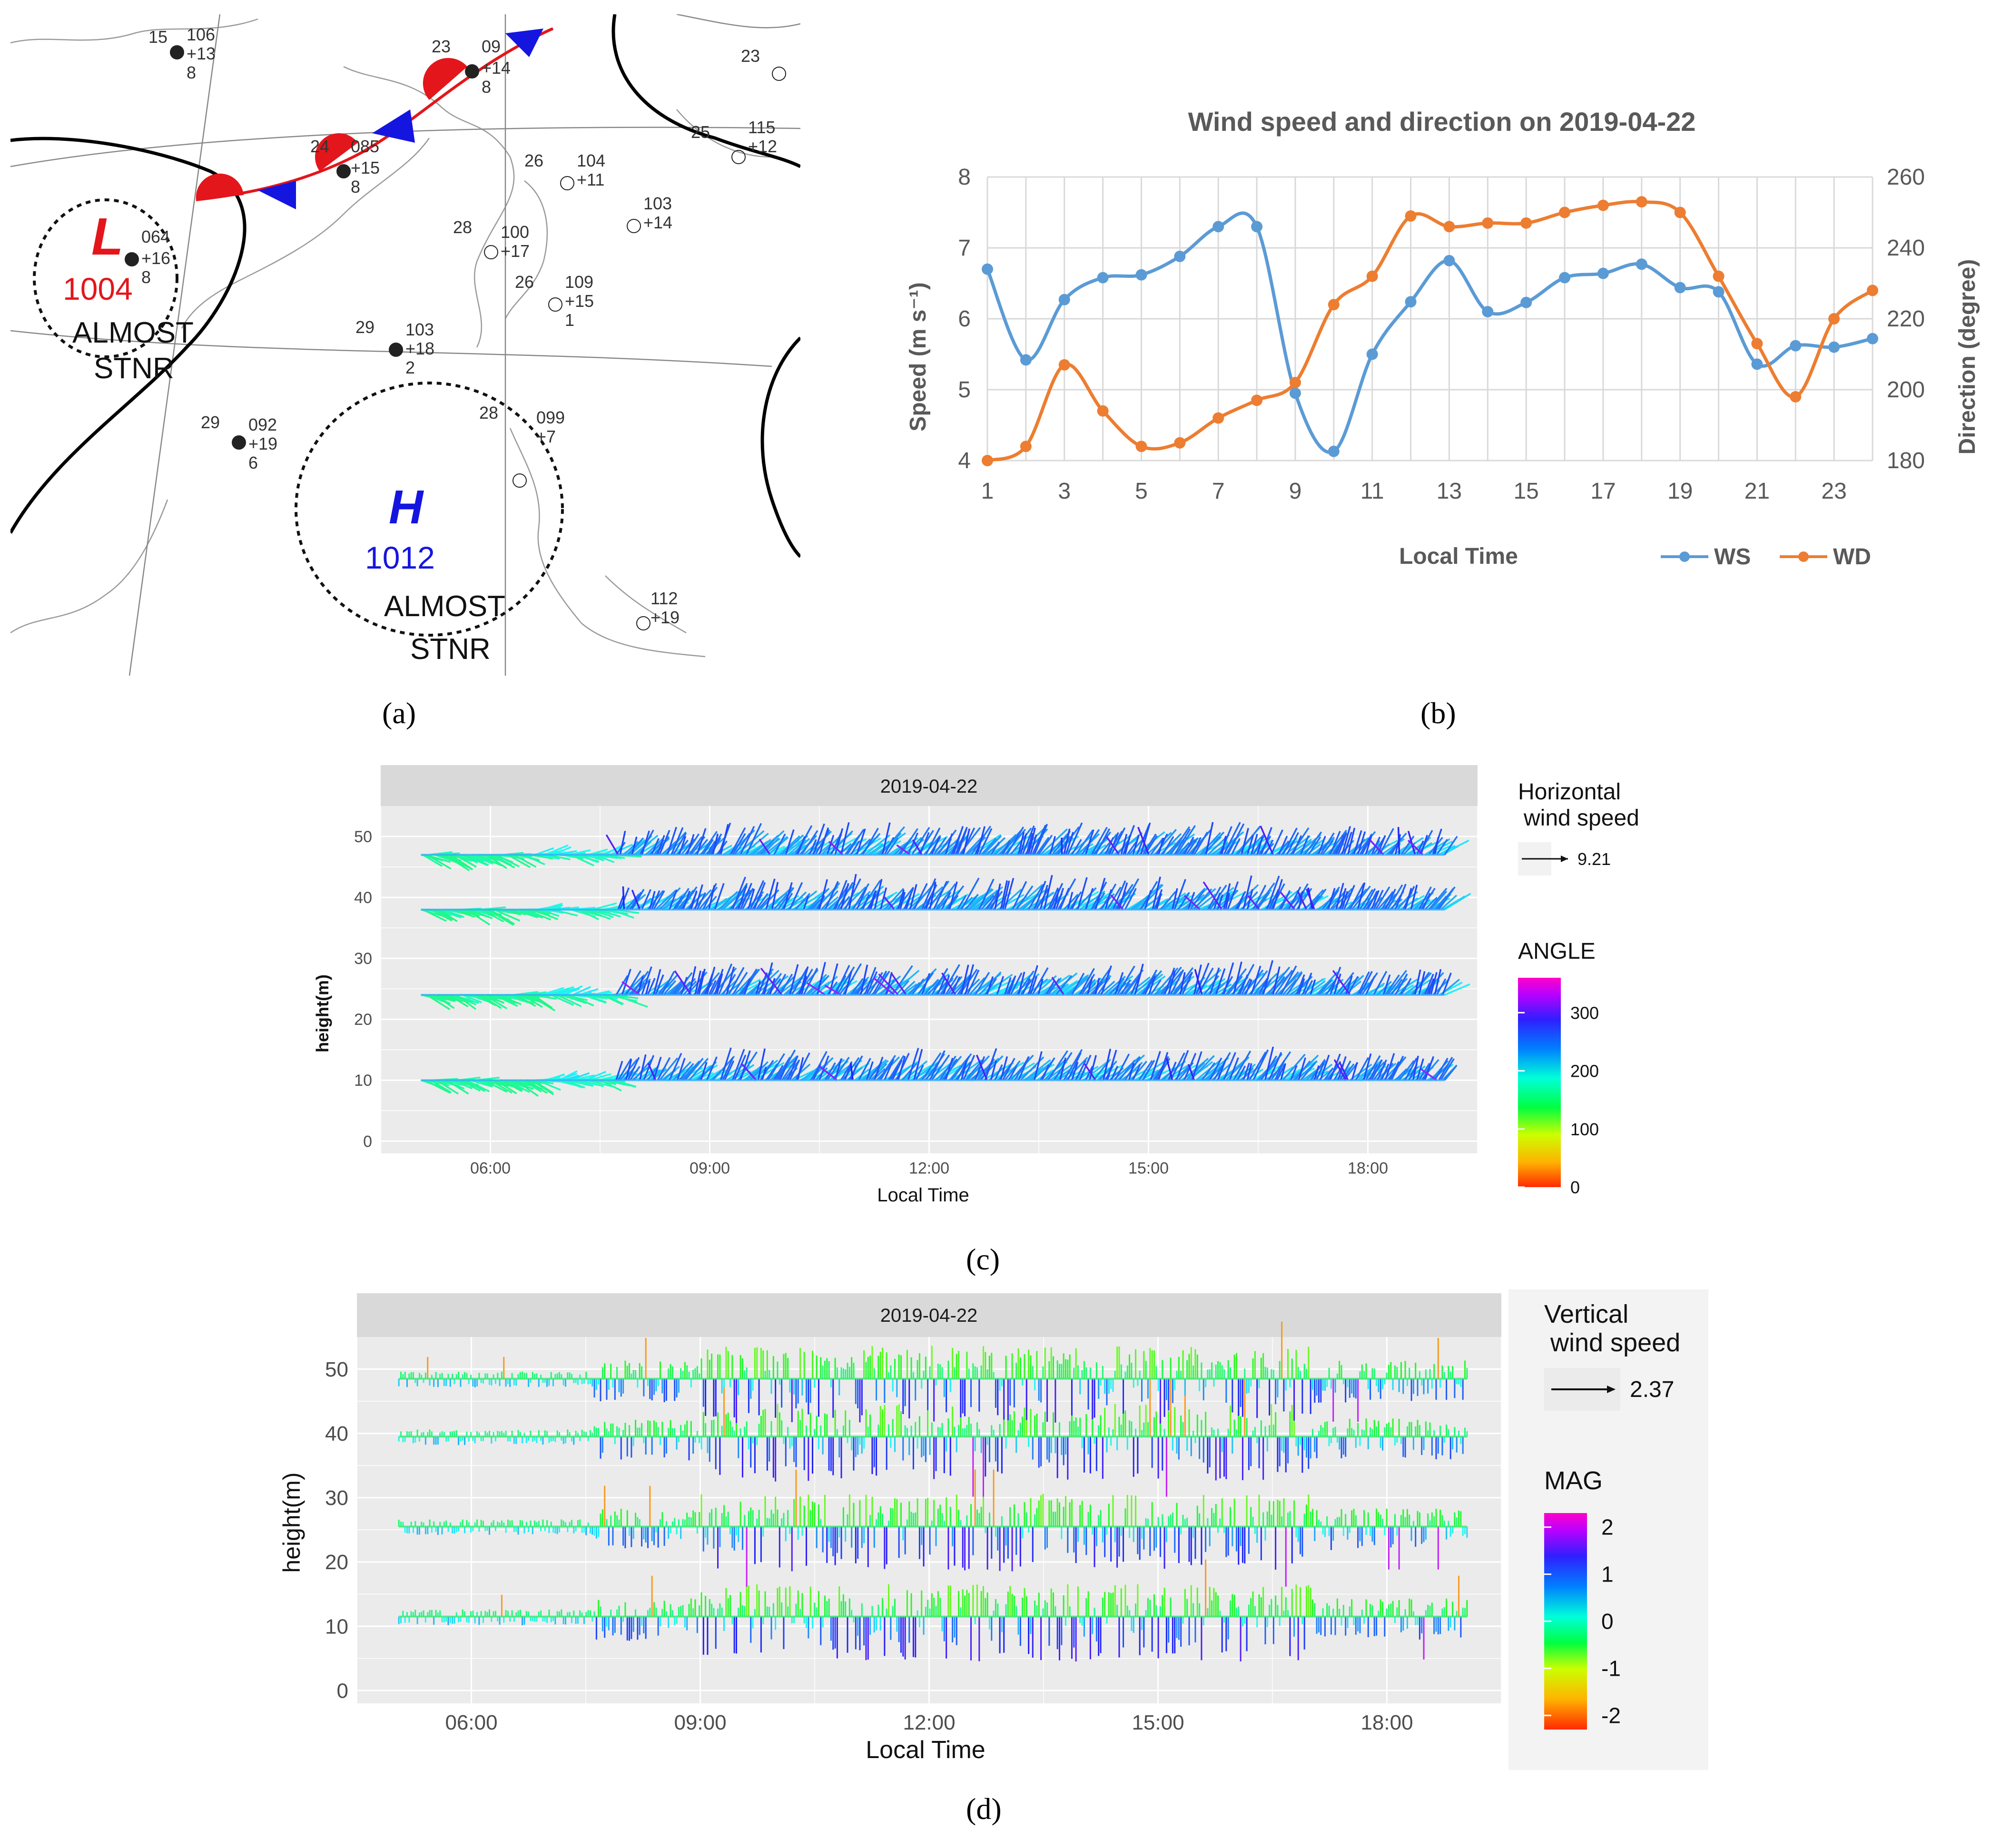 This screenshot has width=1991, height=1848. Describe the element at coordinates (964, 390) in the screenshot. I see `y-tick-label: 5` at that location.